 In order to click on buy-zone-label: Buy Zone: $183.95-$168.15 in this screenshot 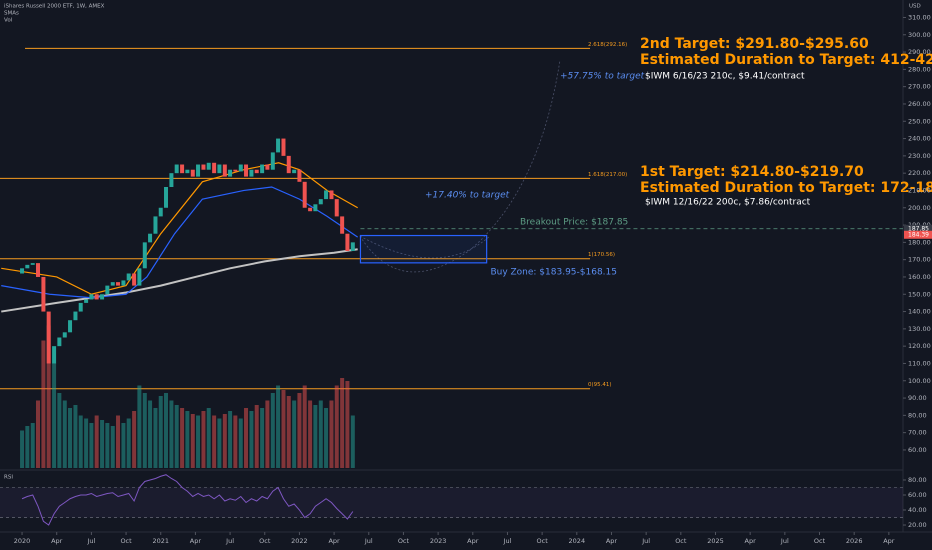, I will do `click(553, 272)`.